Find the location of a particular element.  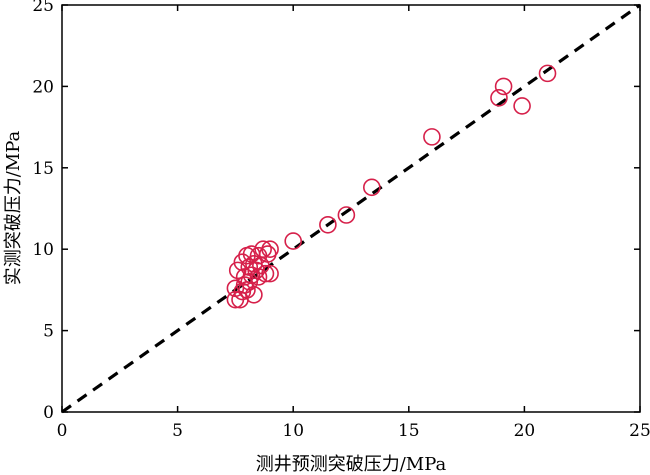

y-tick-label: 15 is located at coordinates (43, 169).